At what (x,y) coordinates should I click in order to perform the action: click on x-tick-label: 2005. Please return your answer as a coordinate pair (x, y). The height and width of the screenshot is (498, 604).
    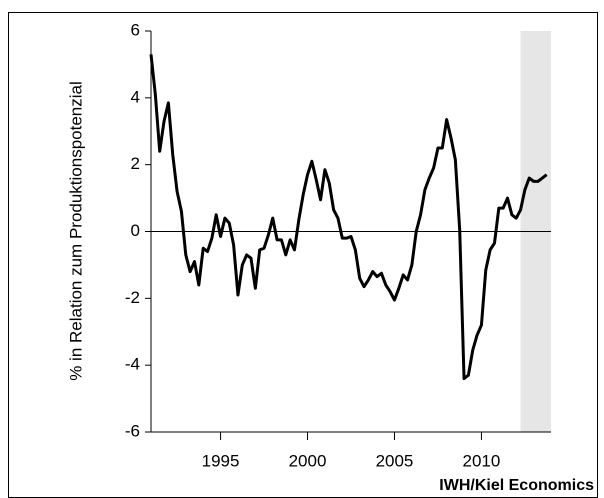
    Looking at the image, I should click on (395, 460).